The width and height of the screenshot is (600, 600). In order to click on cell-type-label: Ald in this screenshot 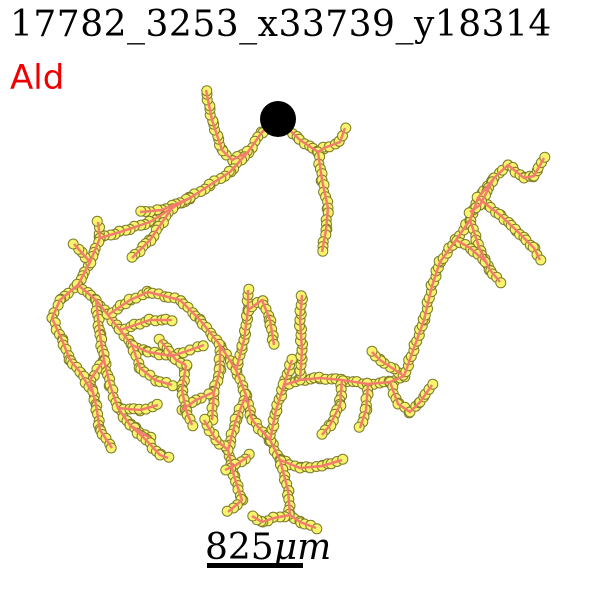, I will do `click(37, 78)`.